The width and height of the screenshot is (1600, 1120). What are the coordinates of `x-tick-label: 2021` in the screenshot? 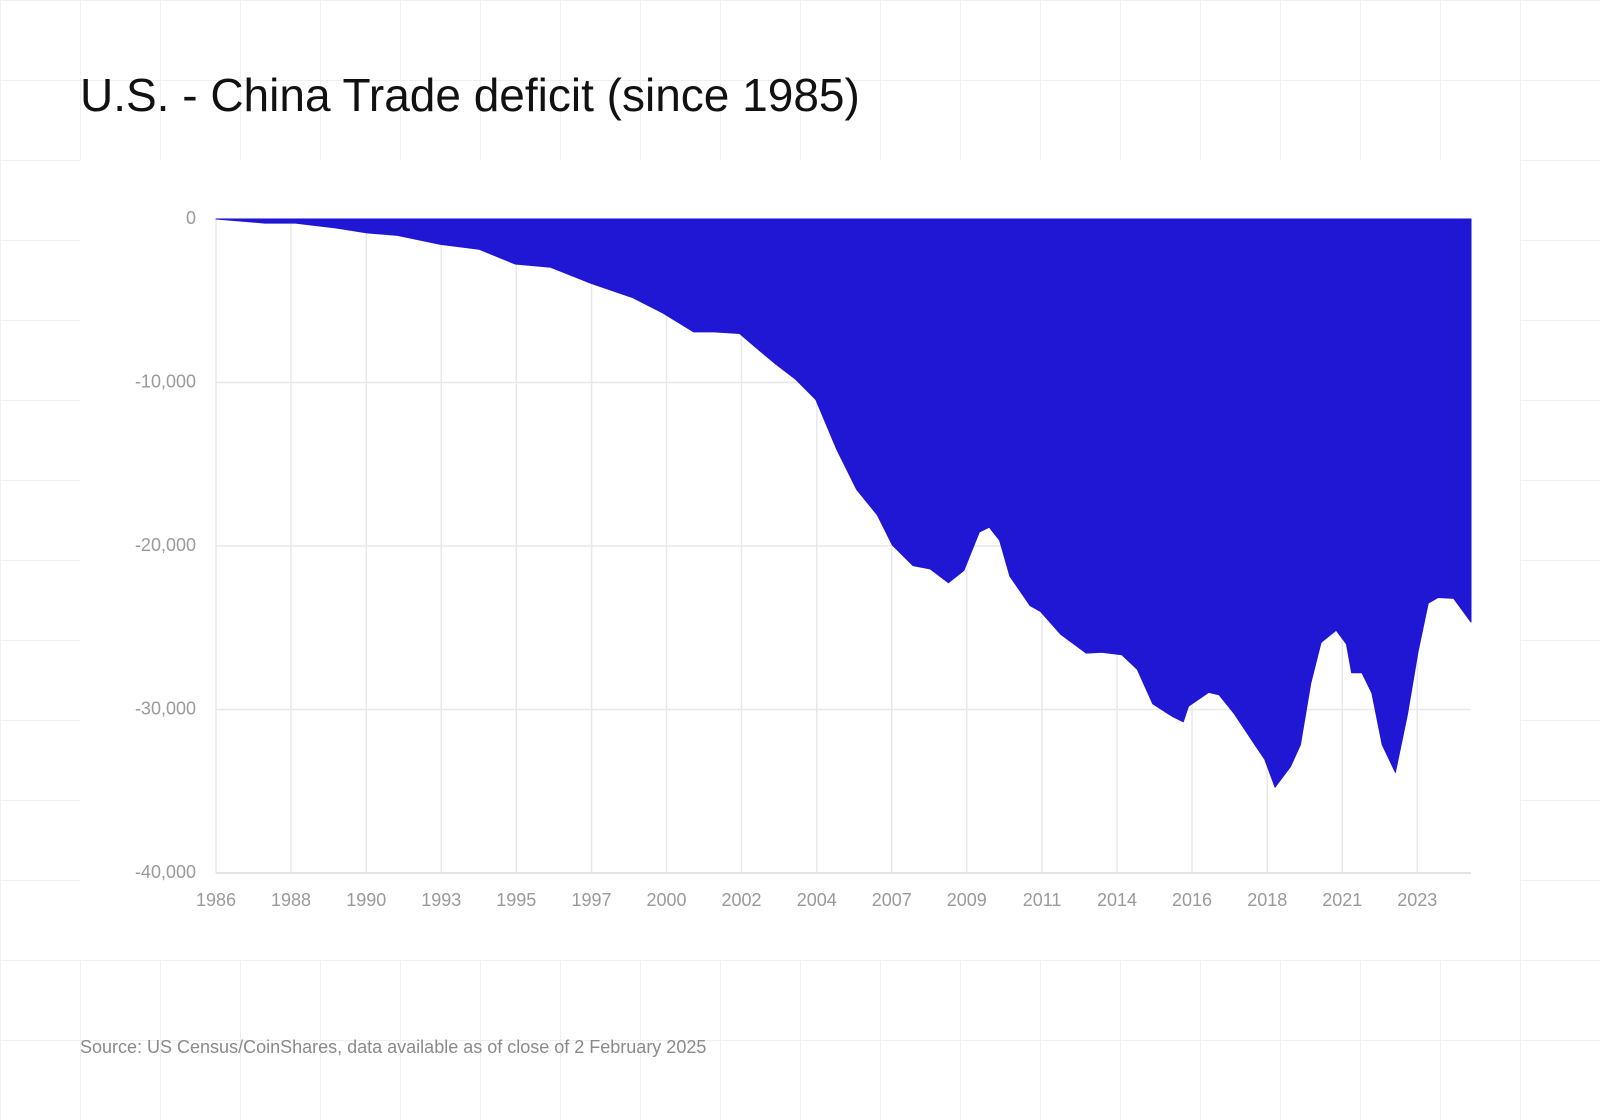 It's located at (1342, 900).